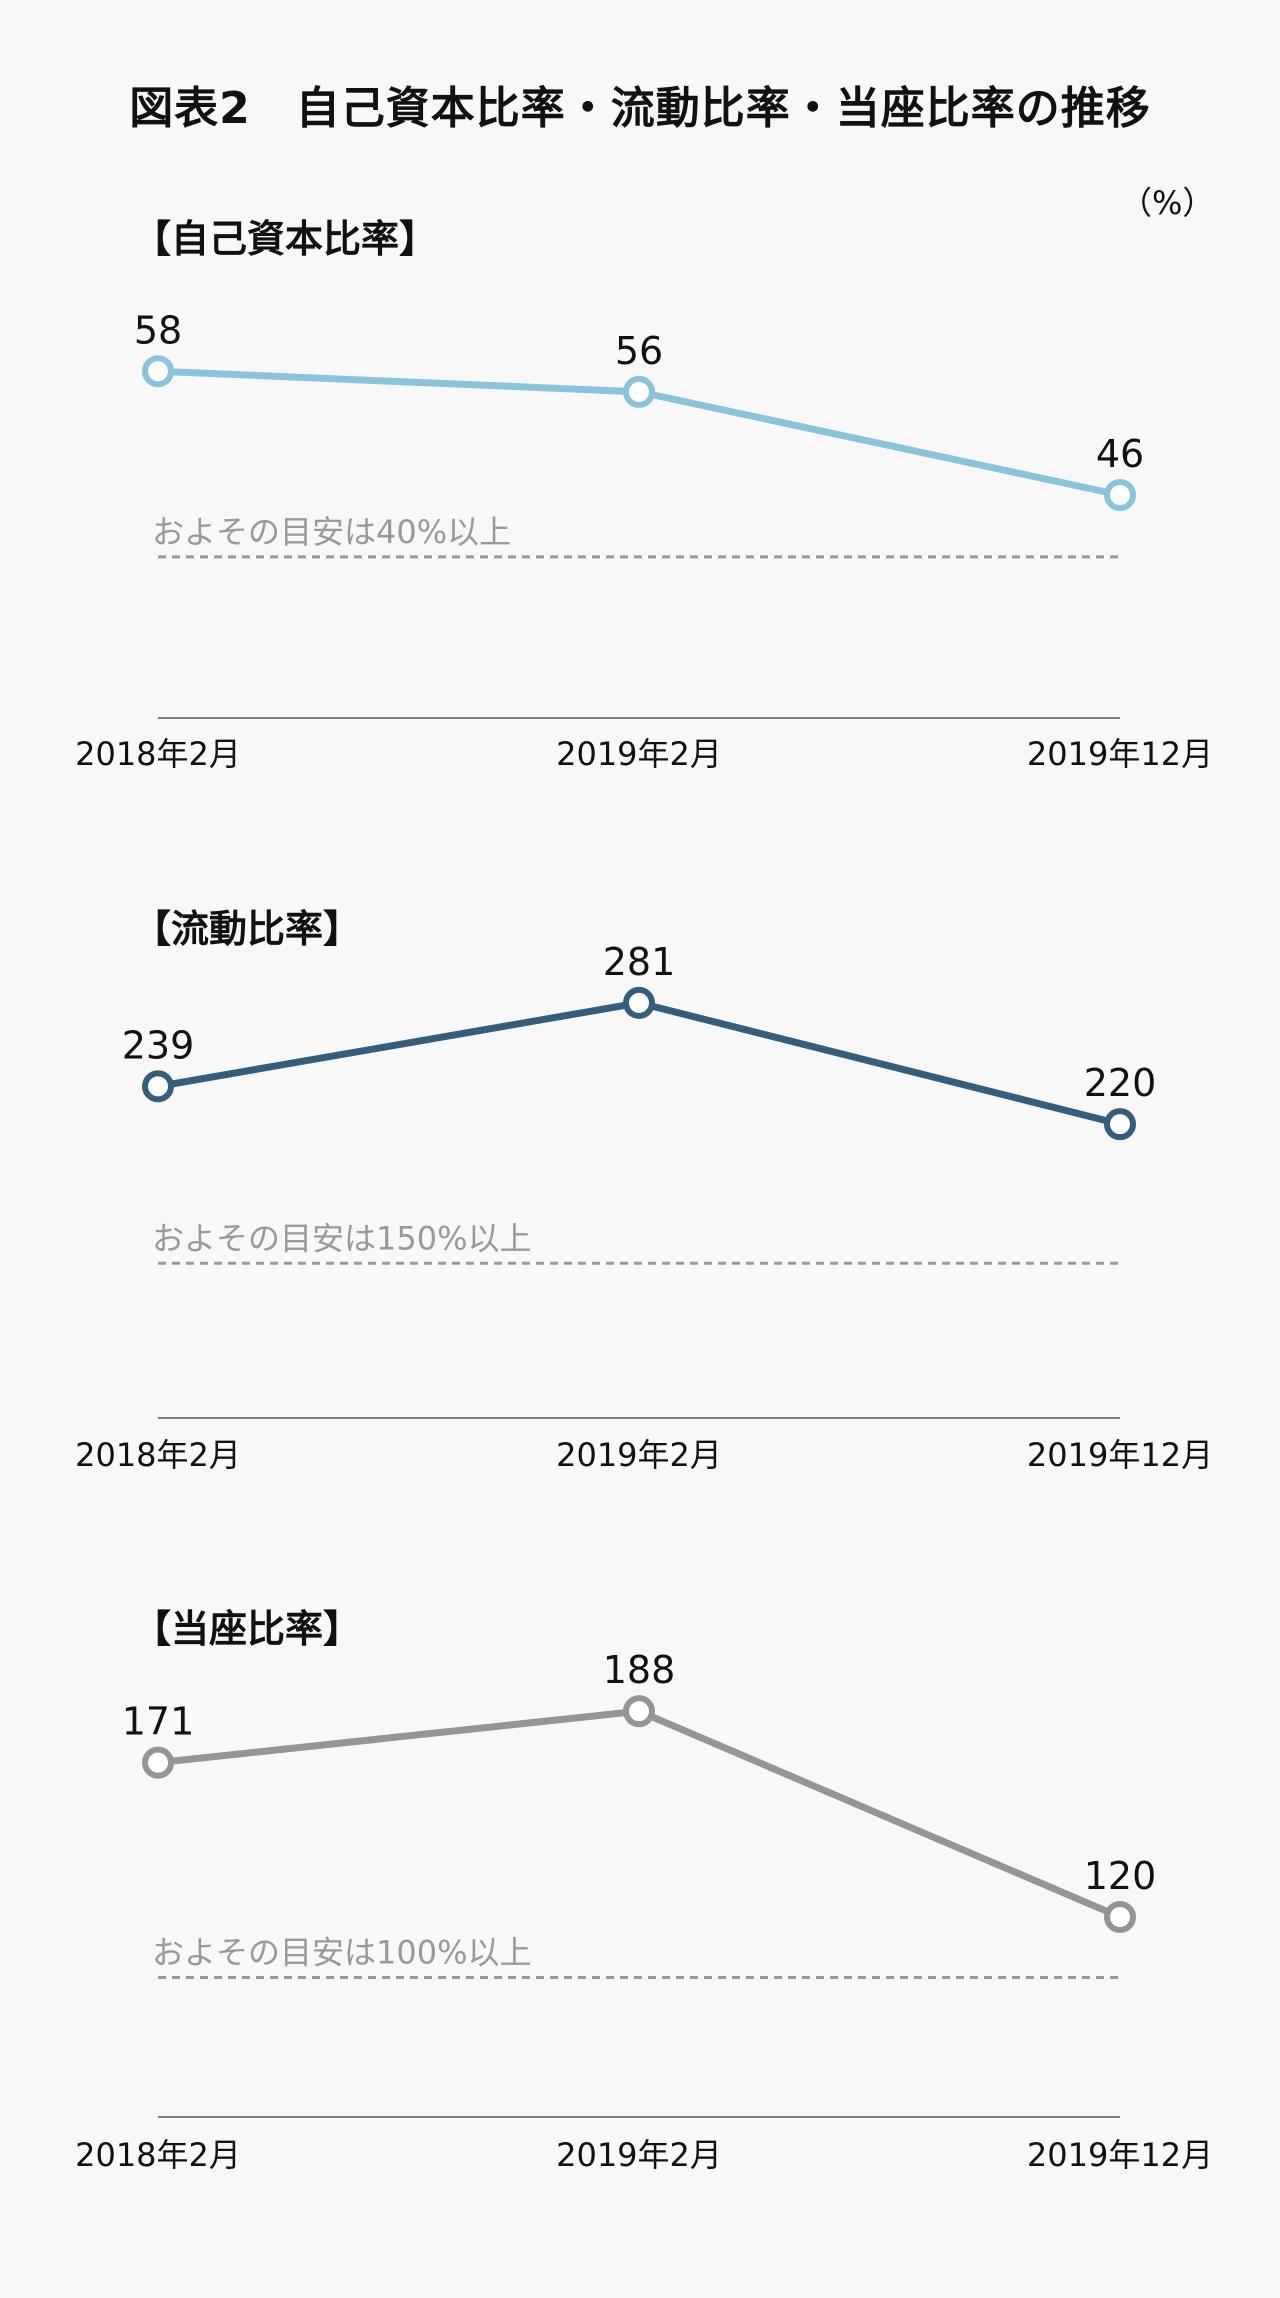  I want to click on data-label: 281, so click(639, 962).